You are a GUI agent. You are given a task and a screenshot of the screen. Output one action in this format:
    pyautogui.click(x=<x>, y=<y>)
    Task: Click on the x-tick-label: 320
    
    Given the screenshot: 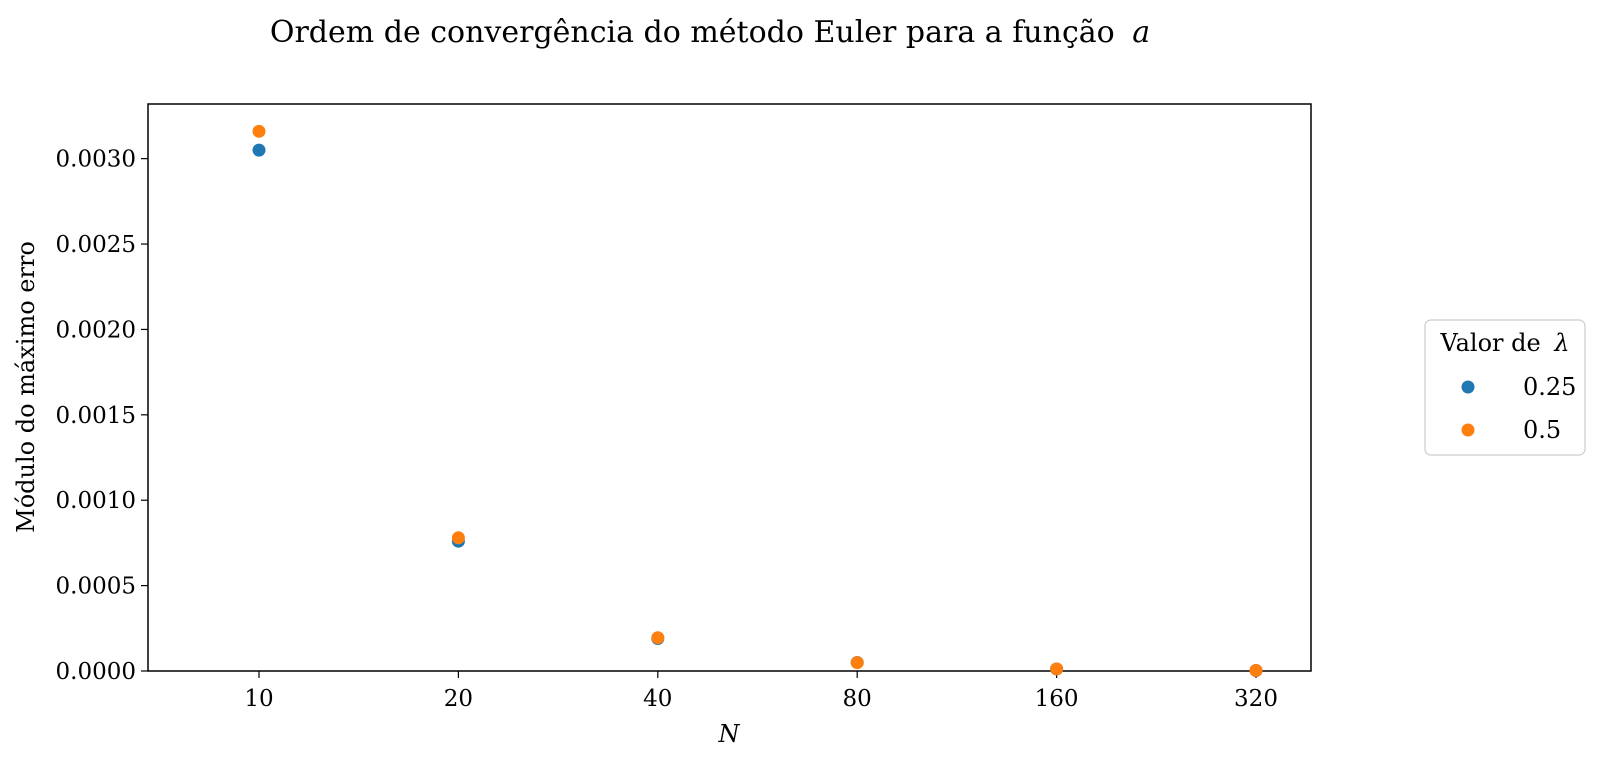 What is the action you would take?
    pyautogui.click(x=1256, y=699)
    